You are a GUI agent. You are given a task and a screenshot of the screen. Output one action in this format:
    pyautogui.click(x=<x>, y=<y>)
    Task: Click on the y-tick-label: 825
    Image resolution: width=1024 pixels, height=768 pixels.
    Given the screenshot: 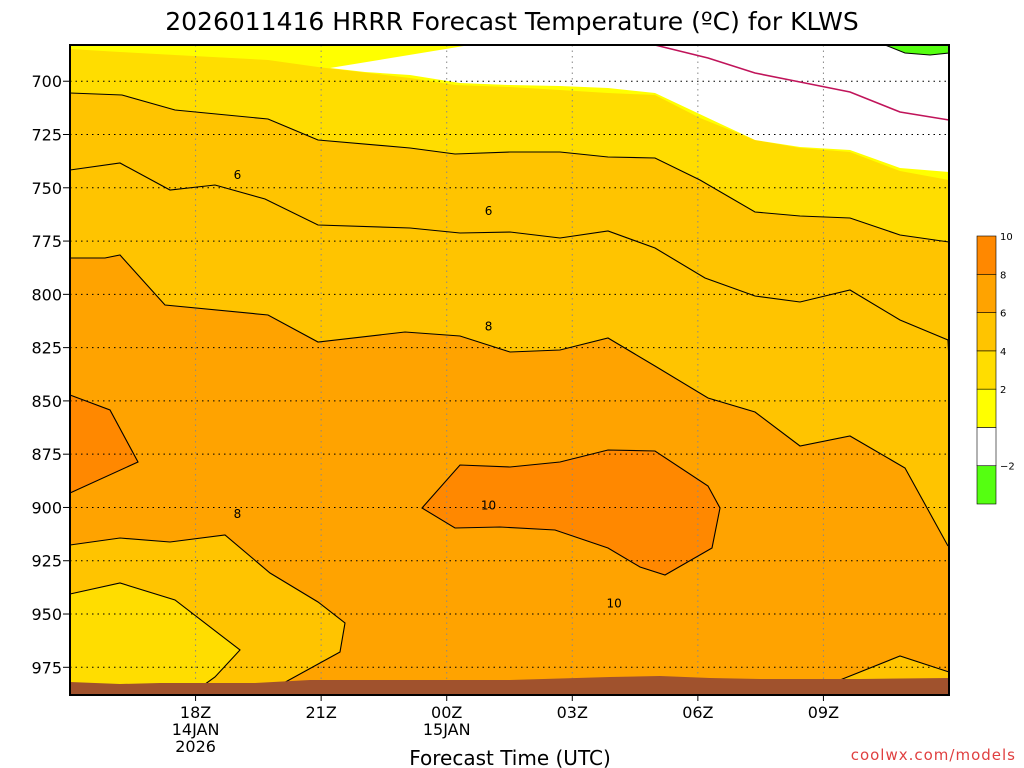 What is the action you would take?
    pyautogui.click(x=46, y=348)
    